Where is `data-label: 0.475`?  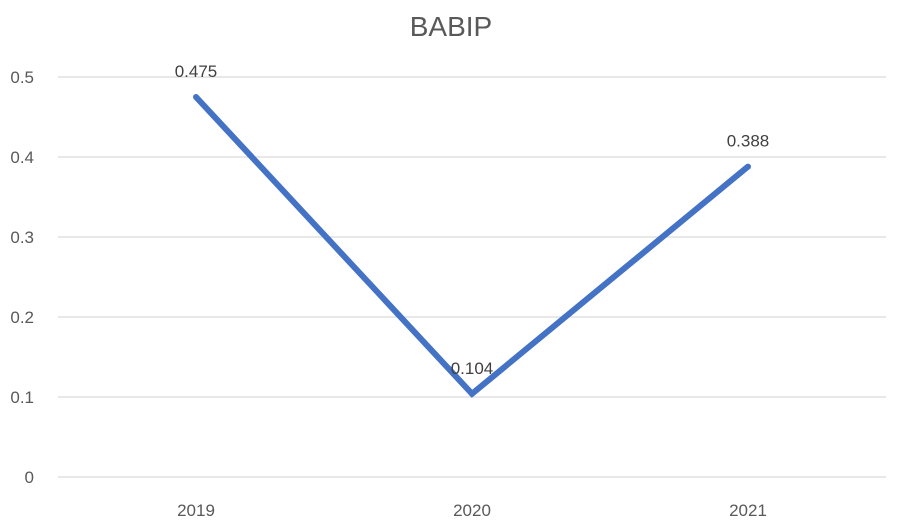
data-label: 0.475 is located at coordinates (196, 71).